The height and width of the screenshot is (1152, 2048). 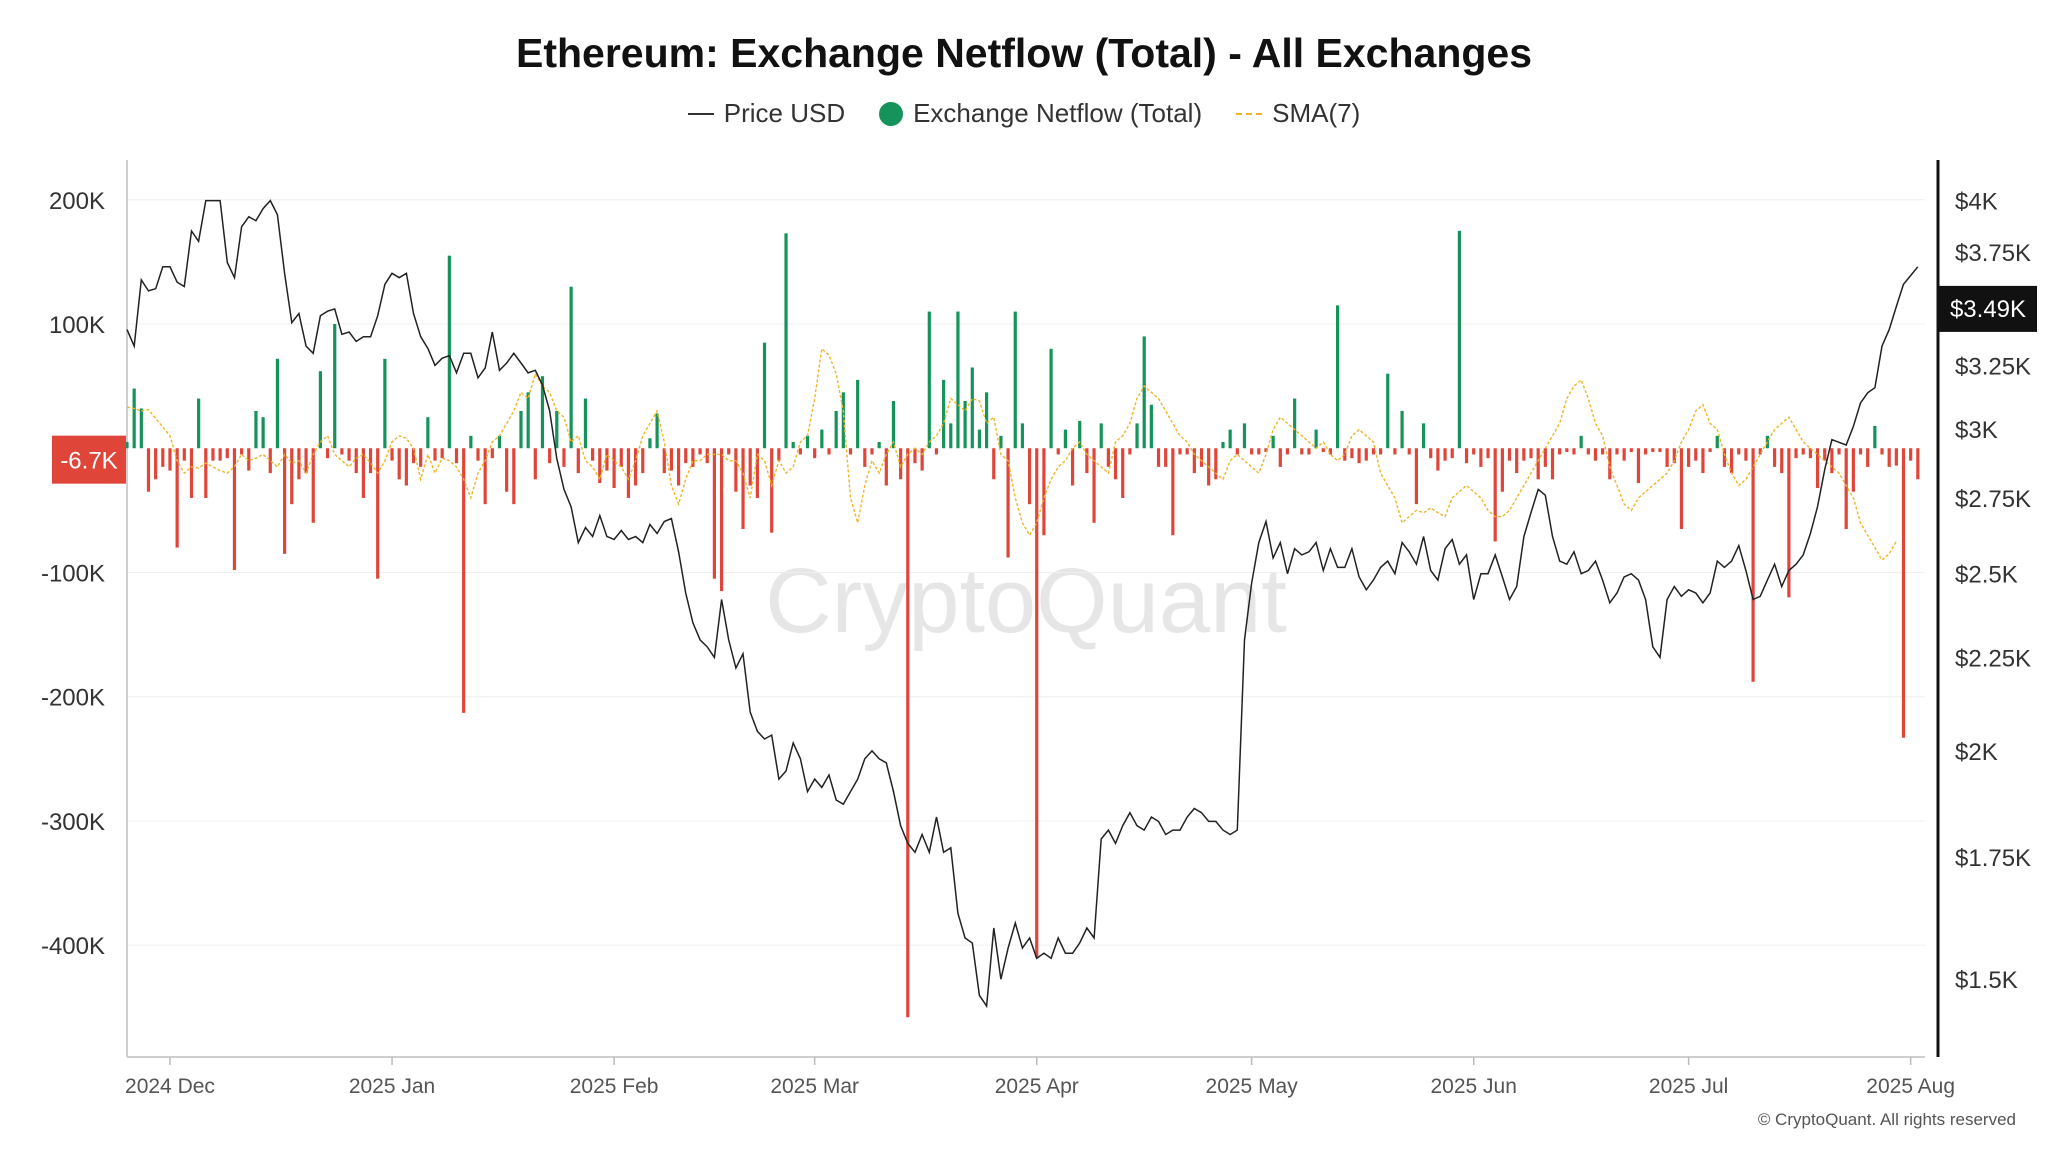 What do you see at coordinates (1993, 253) in the screenshot?
I see `right-tick-label: $3.75K` at bounding box center [1993, 253].